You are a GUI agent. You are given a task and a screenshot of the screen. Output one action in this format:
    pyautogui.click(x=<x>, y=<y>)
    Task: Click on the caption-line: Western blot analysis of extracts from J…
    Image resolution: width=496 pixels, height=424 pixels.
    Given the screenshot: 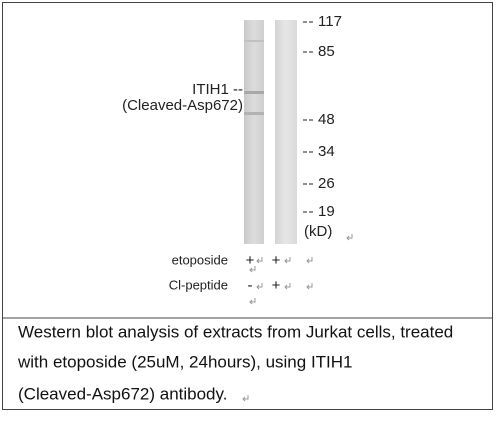 What is the action you would take?
    pyautogui.click(x=235, y=331)
    